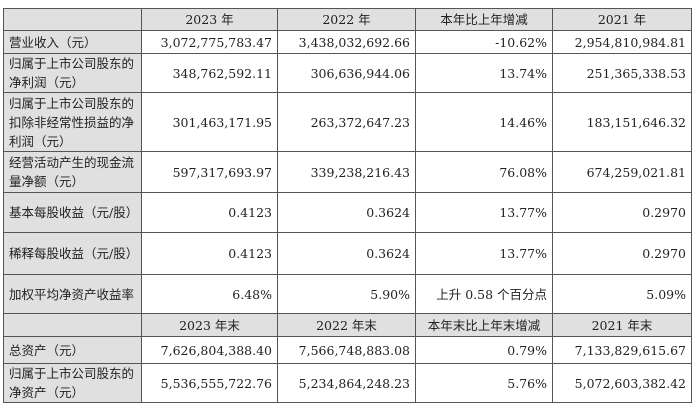 The height and width of the screenshot is (403, 700). Describe the element at coordinates (72, 350) in the screenshot. I see `row-label: 总资产（元）` at that location.